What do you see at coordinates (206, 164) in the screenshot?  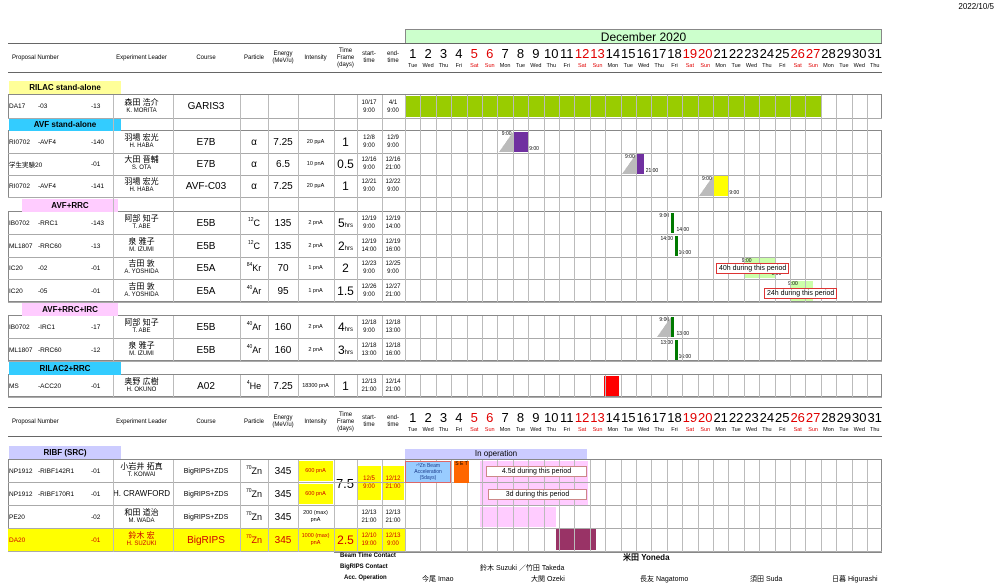 I see `course: E7B` at bounding box center [206, 164].